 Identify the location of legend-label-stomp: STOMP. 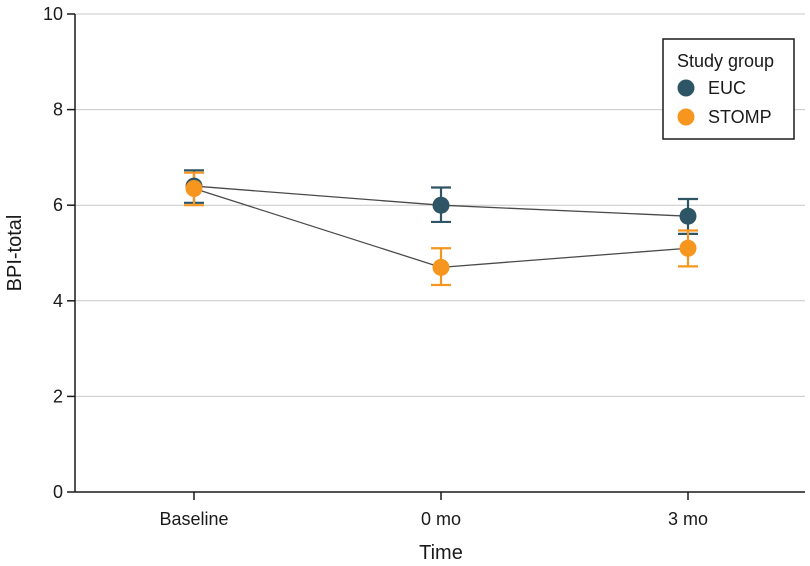
(740, 117).